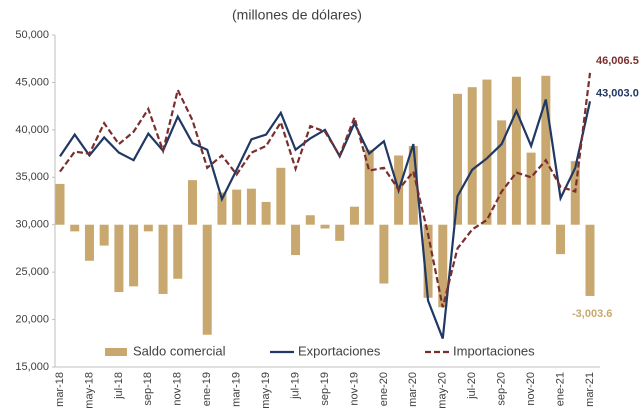  What do you see at coordinates (502, 389) in the screenshot?
I see `x-tick-label: sep-20` at bounding box center [502, 389].